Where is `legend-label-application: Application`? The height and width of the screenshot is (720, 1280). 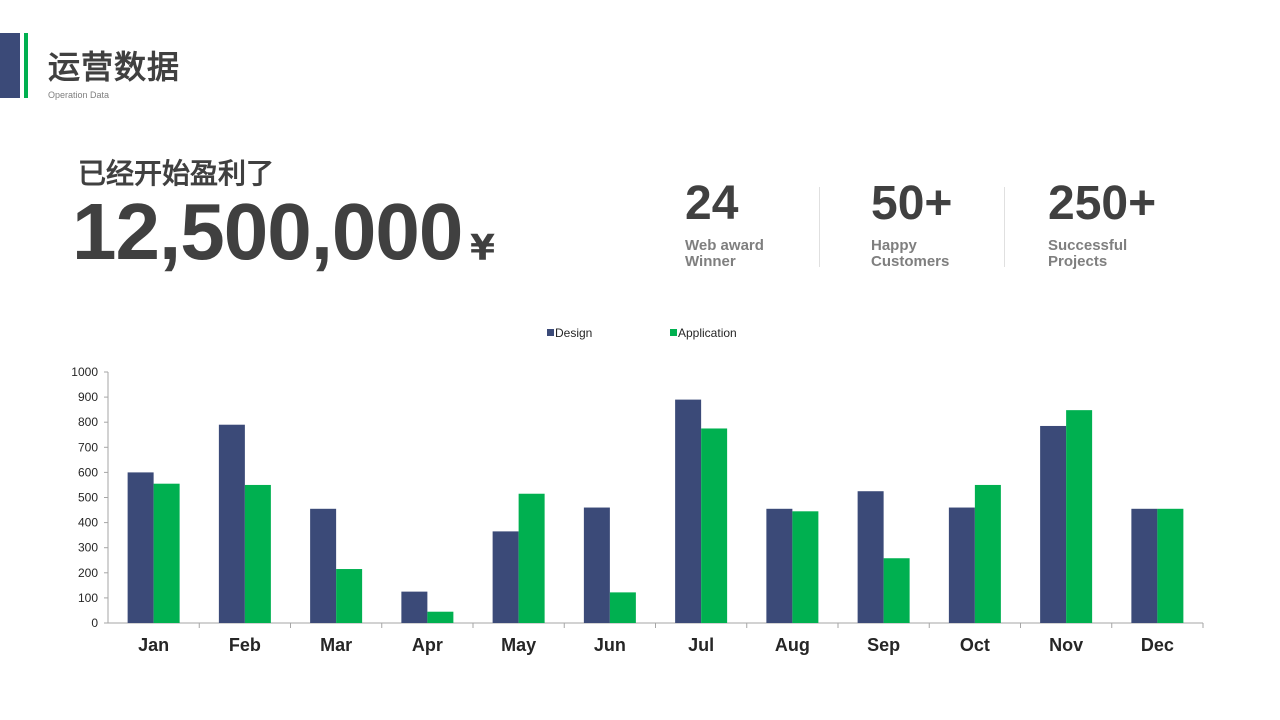 legend-label-application: Application is located at coordinates (707, 333).